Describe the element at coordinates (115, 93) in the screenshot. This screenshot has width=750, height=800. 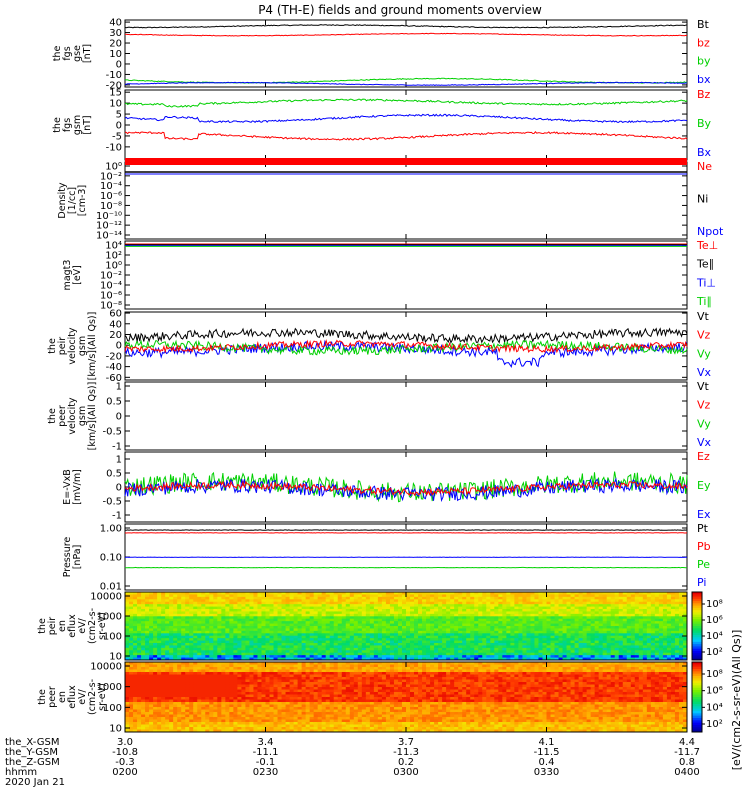
I see `y-tick-label: 15` at that location.